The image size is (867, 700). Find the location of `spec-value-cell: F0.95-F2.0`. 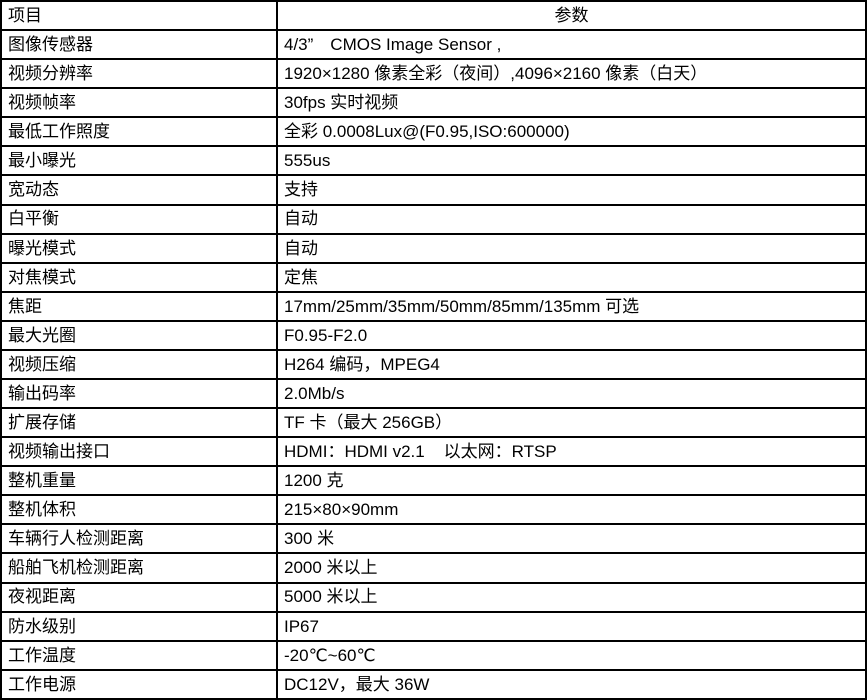

spec-value-cell: F0.95-F2.0 is located at coordinates (571, 335).